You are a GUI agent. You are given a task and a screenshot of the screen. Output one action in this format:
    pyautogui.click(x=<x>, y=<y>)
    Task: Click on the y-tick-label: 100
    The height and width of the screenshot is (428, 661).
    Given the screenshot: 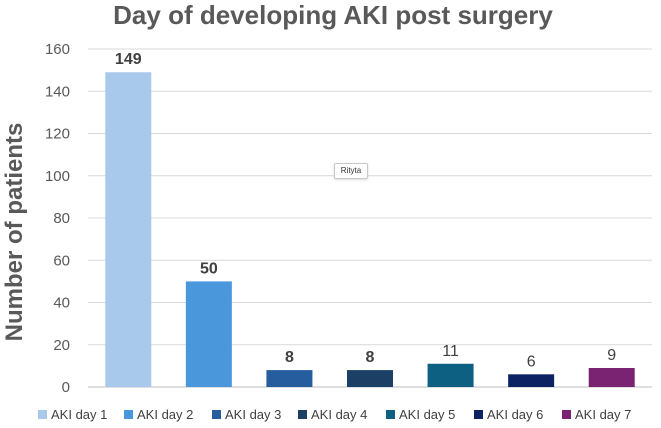 What is the action you would take?
    pyautogui.click(x=57, y=176)
    